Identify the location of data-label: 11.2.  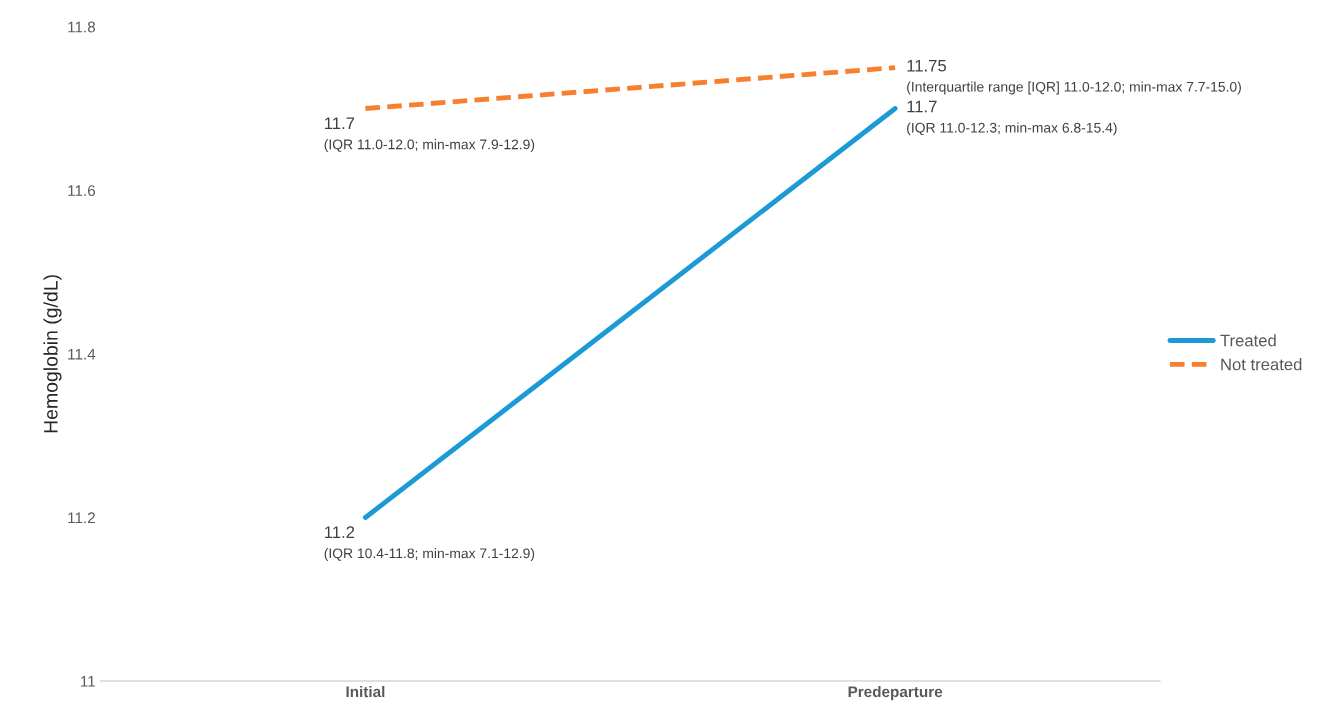
(340, 532).